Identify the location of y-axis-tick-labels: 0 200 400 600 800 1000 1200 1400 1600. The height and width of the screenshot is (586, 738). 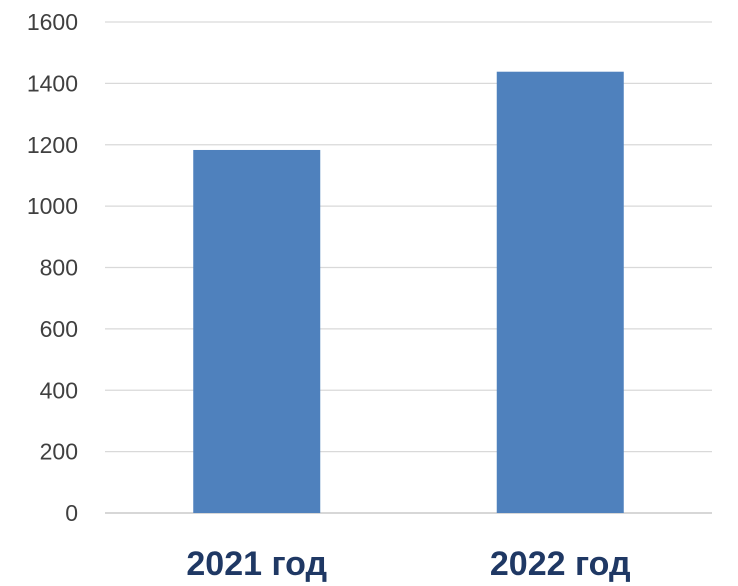
(52, 267).